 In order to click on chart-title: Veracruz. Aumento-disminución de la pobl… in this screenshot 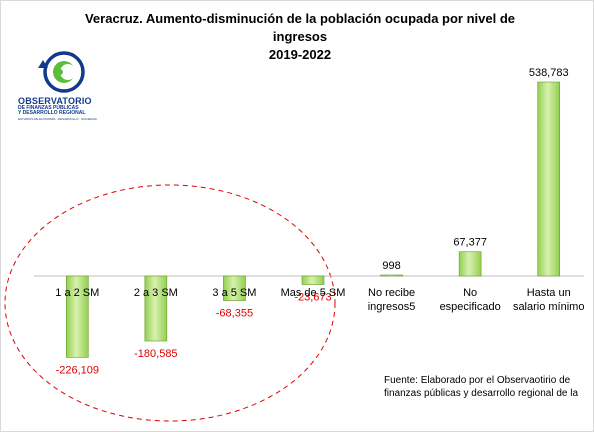, I will do `click(300, 37)`.